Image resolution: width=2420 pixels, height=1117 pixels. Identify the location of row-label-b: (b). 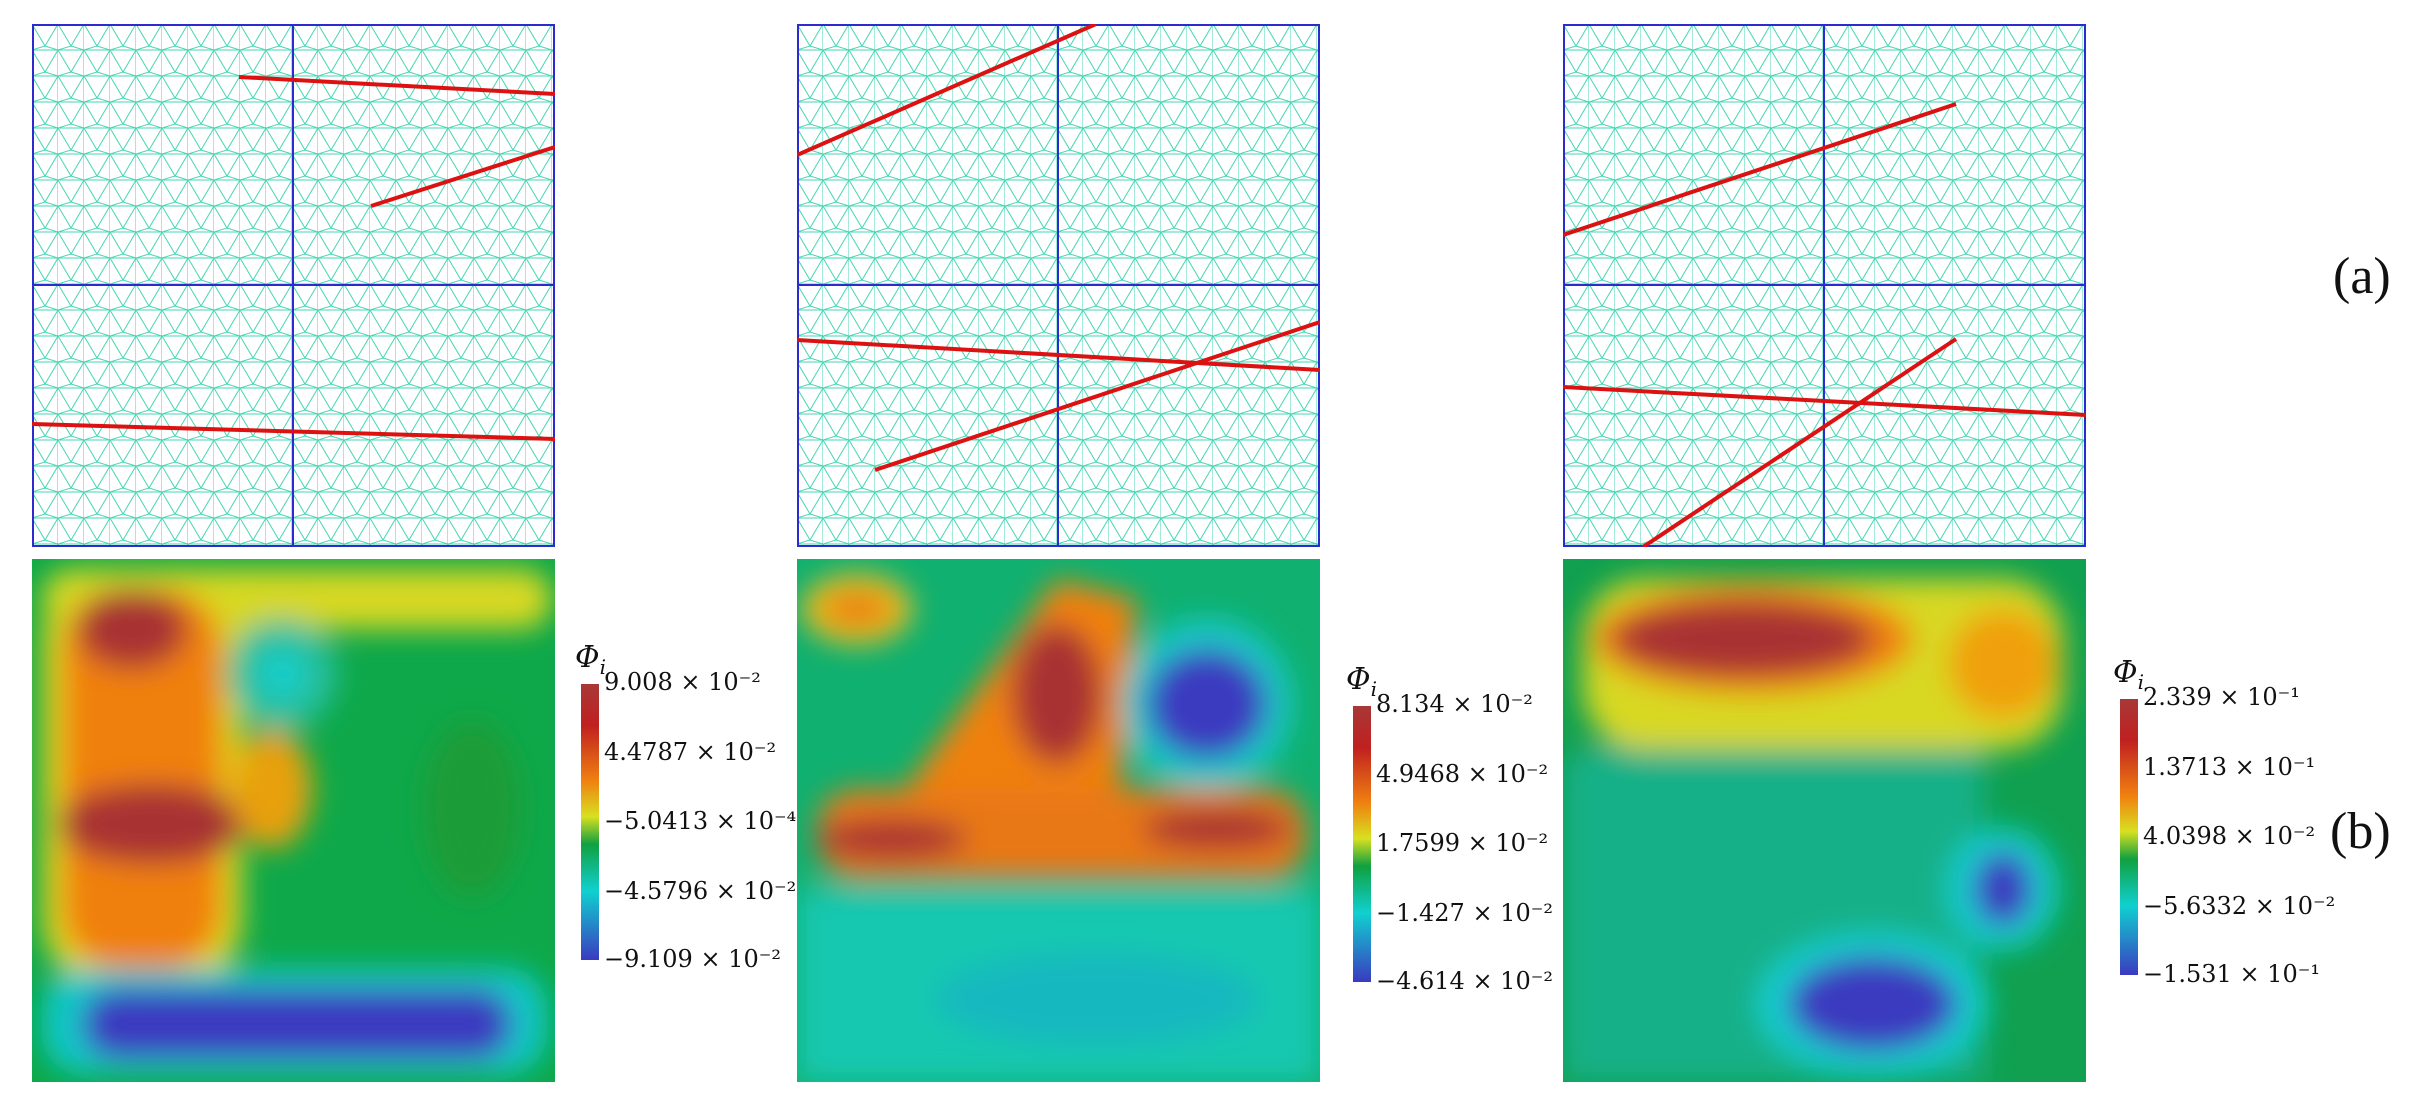
(2360, 831).